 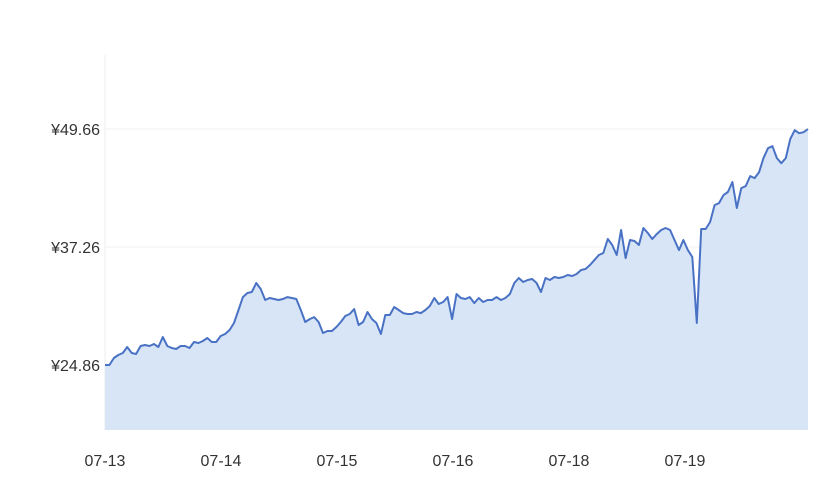 I want to click on y-tick-label: ¥37.26, so click(x=75, y=248).